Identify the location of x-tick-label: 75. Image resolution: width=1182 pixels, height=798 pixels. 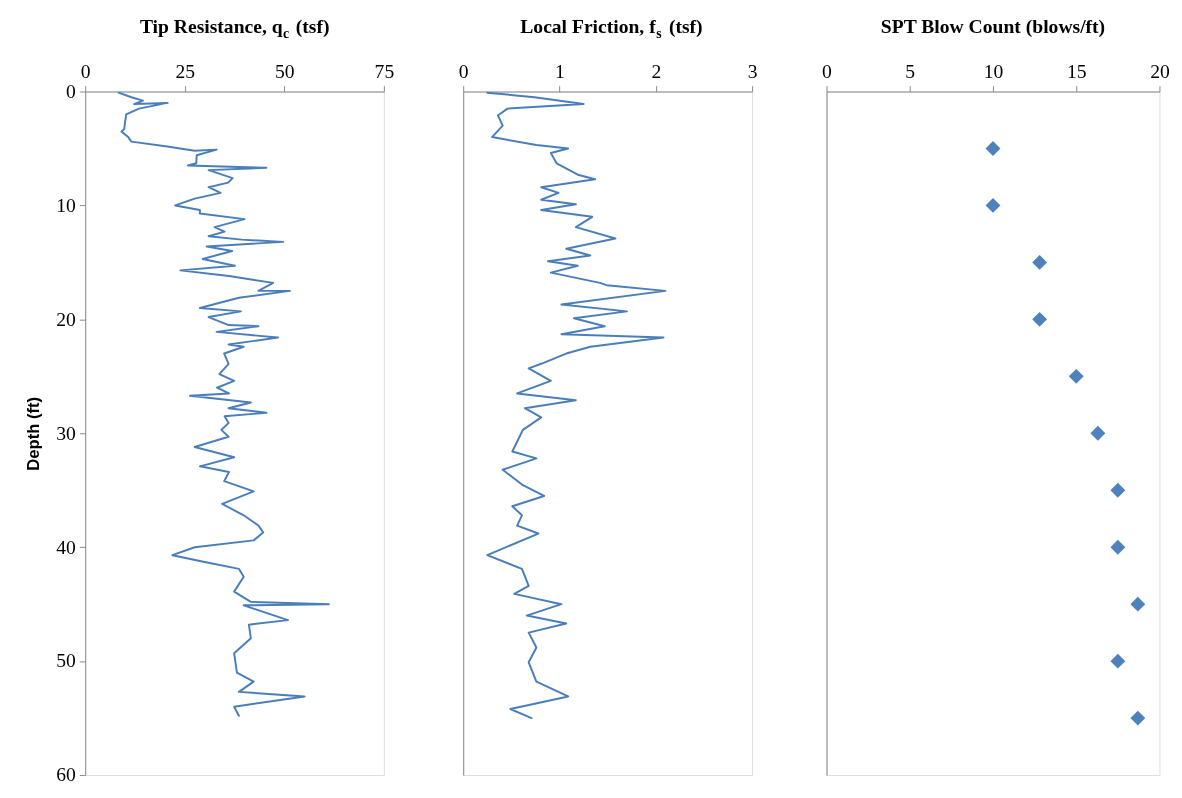
(384, 72).